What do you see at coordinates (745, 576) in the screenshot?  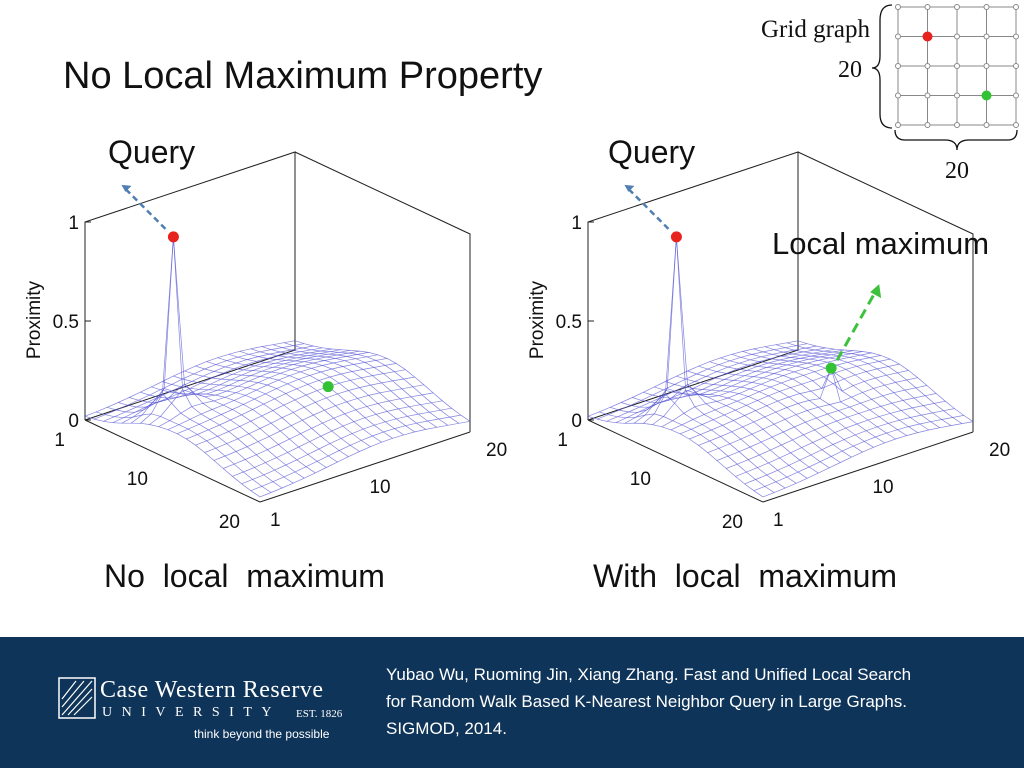 I see `caption-right: With local maximum` at bounding box center [745, 576].